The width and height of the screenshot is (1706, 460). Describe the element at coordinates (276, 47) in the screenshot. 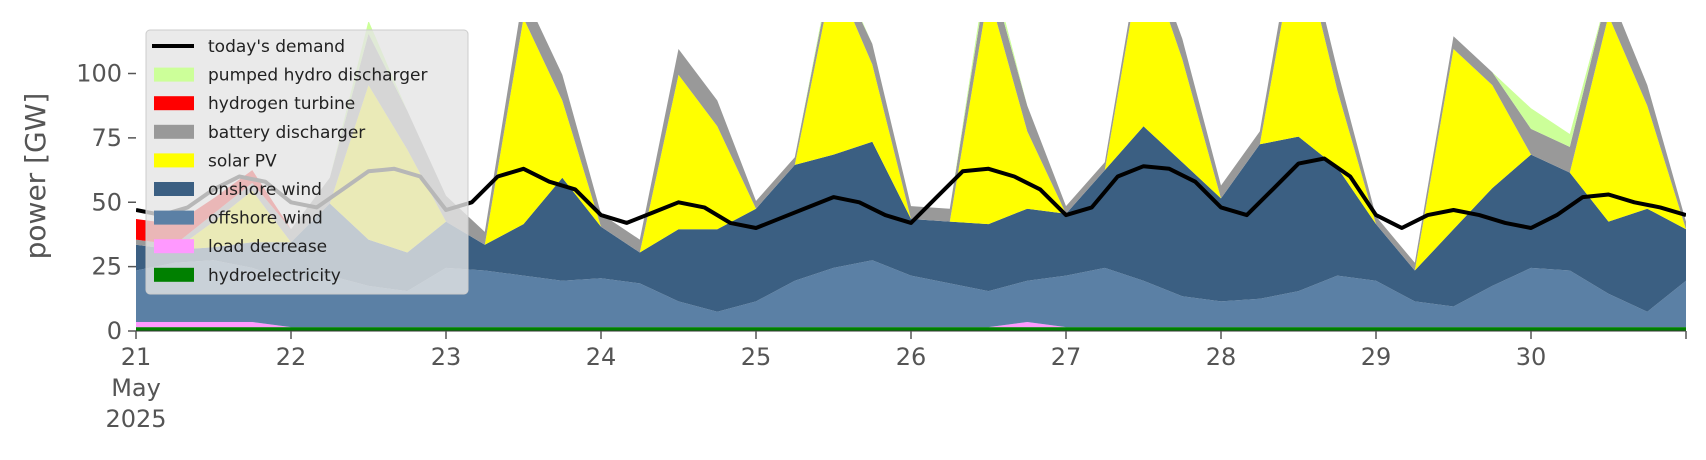

I see `legend-label: today's demand` at that location.